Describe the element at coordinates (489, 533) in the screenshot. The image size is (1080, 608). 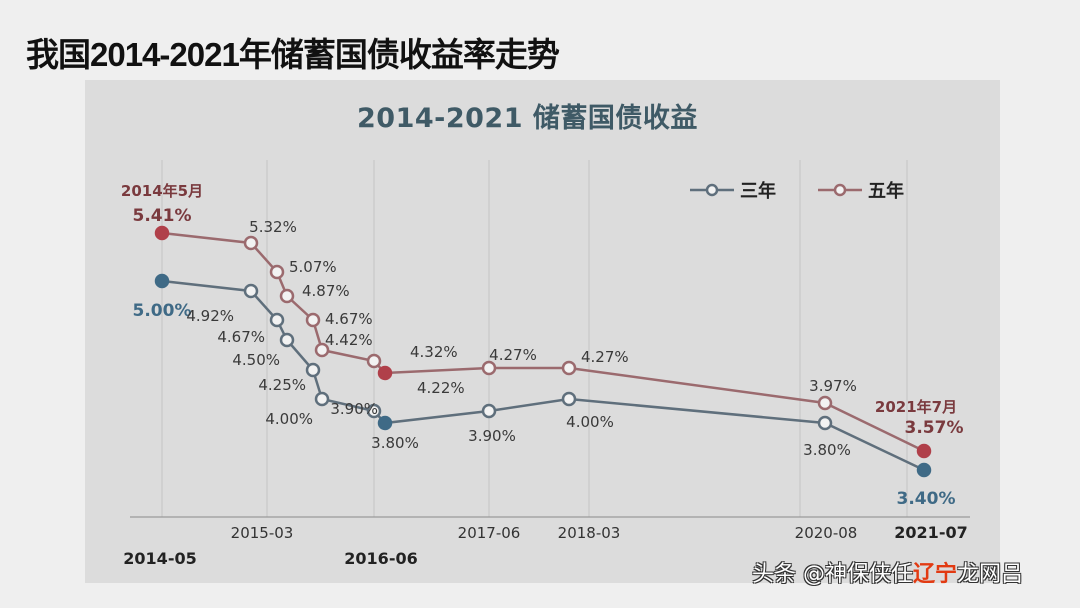
I see `x-tick-label: 2017-06` at that location.